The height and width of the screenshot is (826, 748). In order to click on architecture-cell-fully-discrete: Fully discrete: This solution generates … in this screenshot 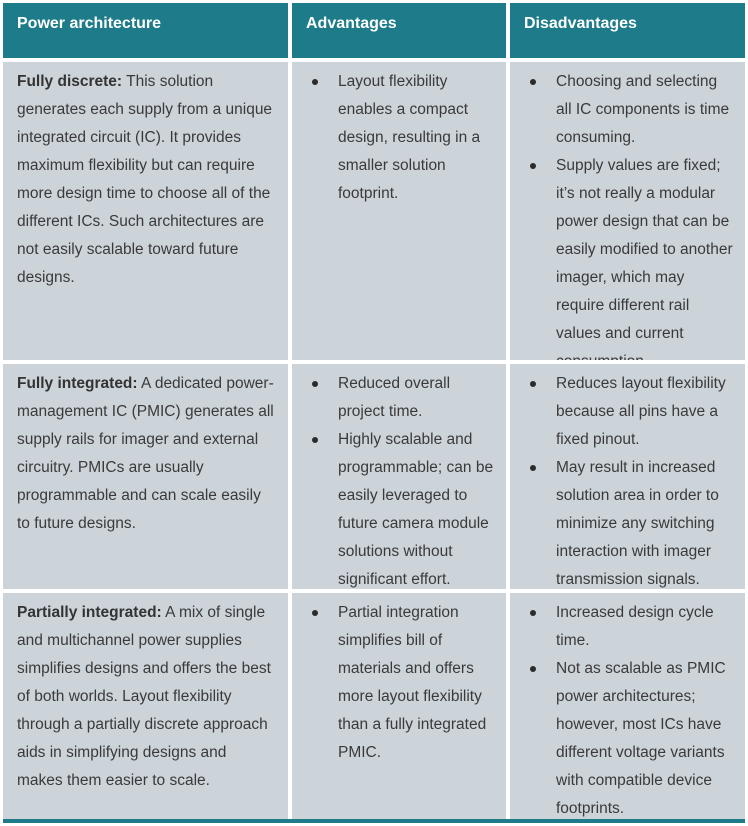, I will do `click(145, 211)`.